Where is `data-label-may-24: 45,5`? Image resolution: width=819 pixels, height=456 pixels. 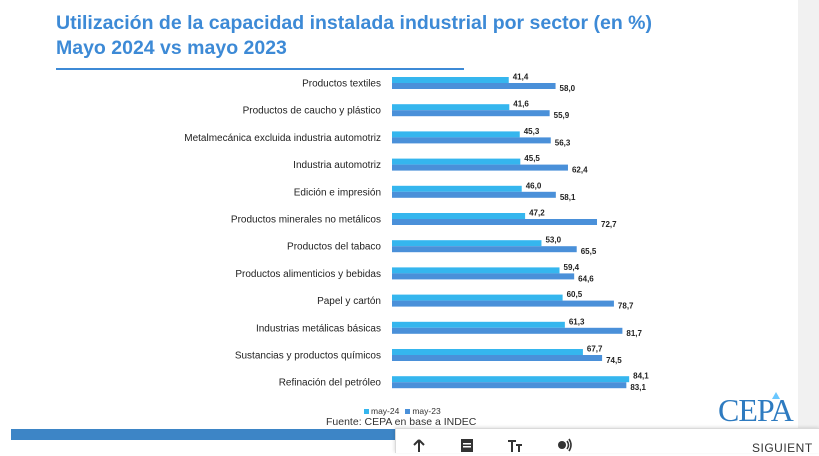
data-label-may-24: 45,5 is located at coordinates (532, 158).